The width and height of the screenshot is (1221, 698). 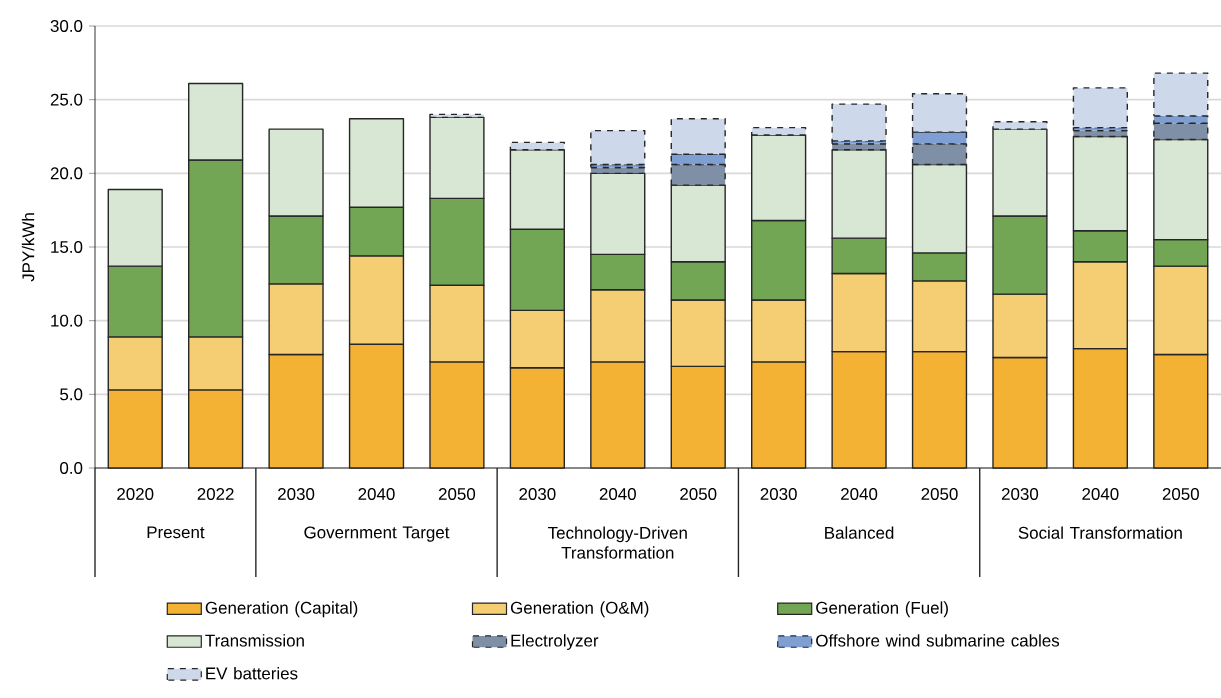 I want to click on y-tick-label: 30.0, so click(x=66, y=26).